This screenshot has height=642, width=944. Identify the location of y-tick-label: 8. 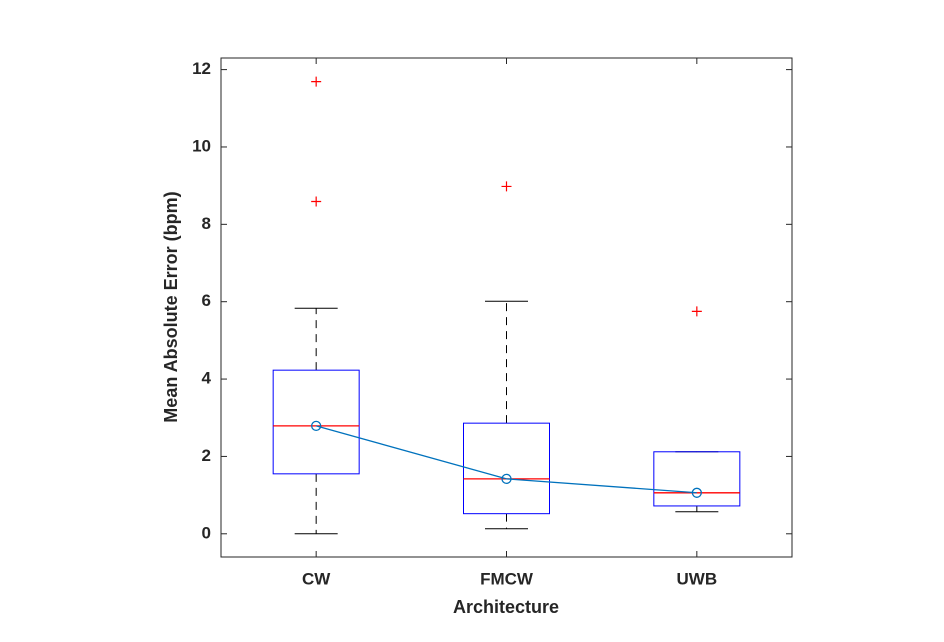
(206, 223).